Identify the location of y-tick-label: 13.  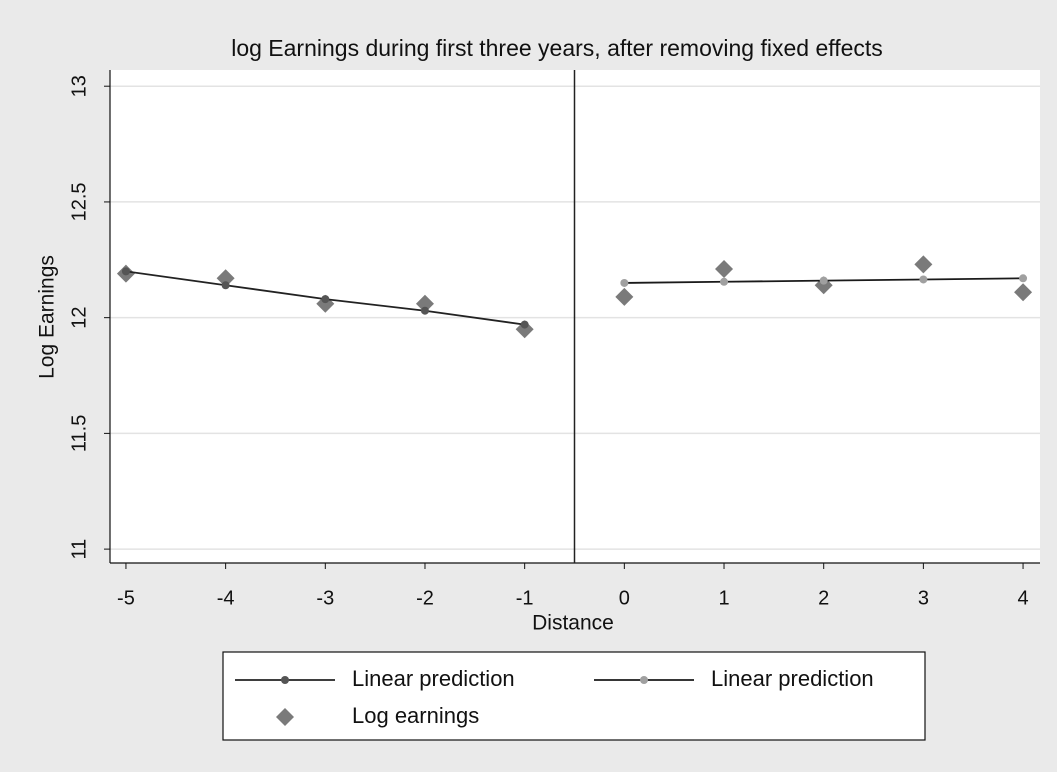
(79, 86).